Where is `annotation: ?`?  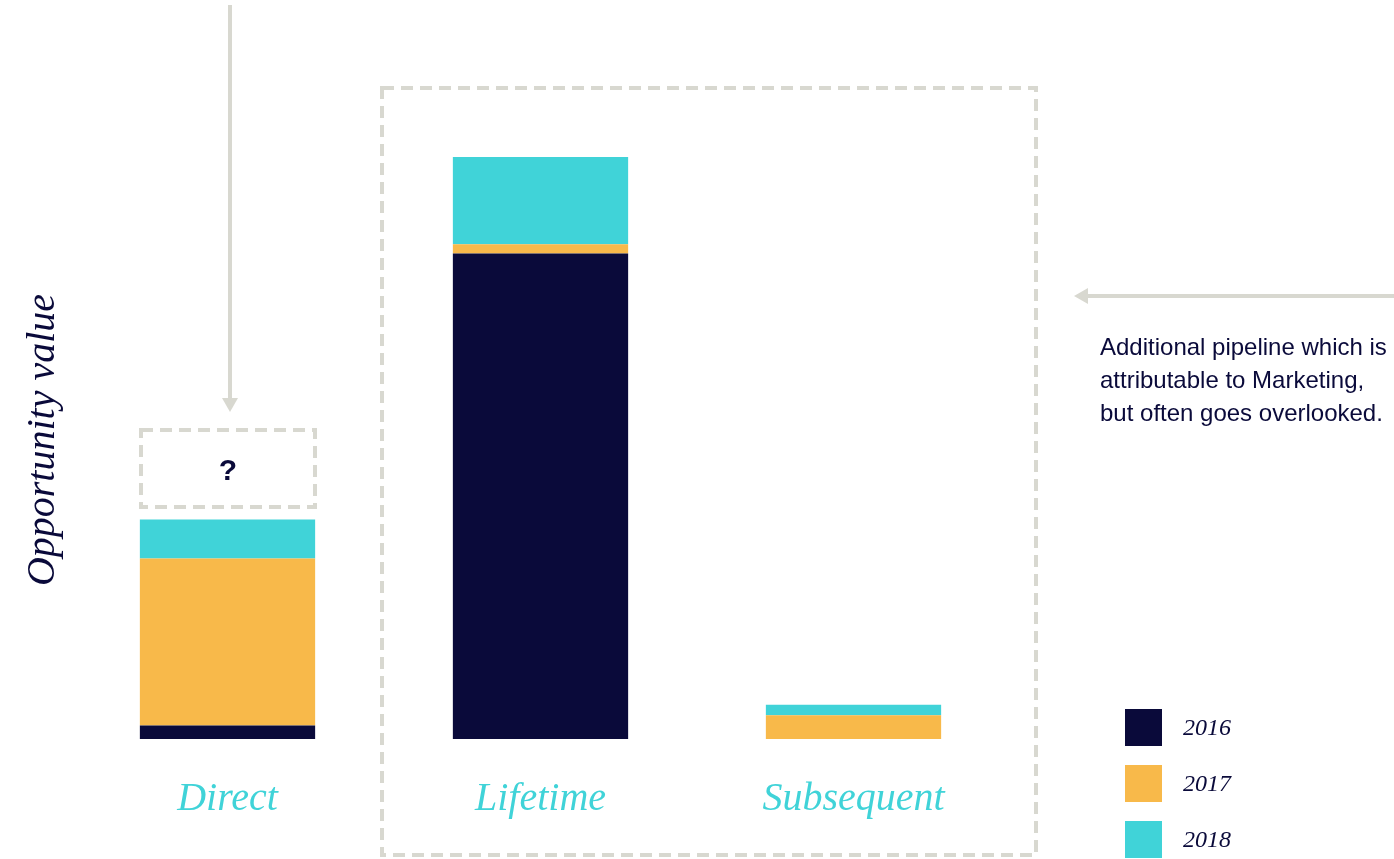
annotation: ? is located at coordinates (228, 470).